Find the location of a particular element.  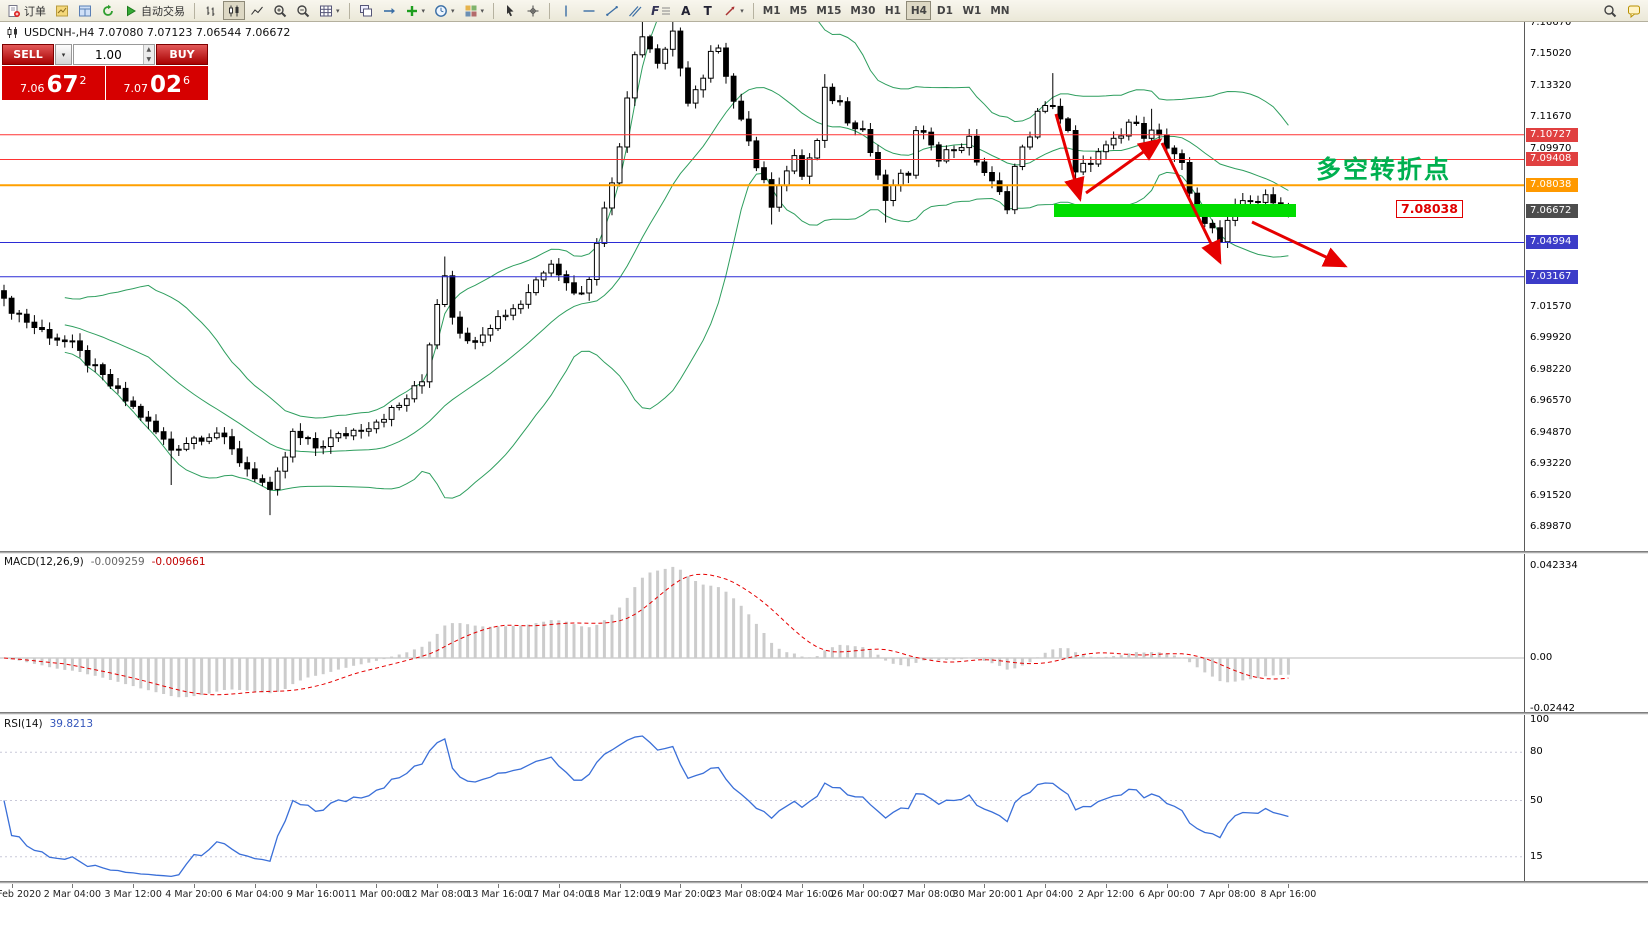

horizontal-line-tool-button is located at coordinates (589, 10).